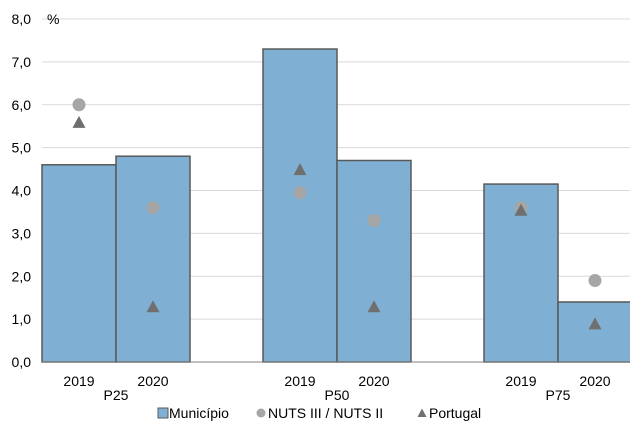 The height and width of the screenshot is (431, 630). Describe the element at coordinates (22, 319) in the screenshot. I see `y-tick-label: 1,0` at that location.